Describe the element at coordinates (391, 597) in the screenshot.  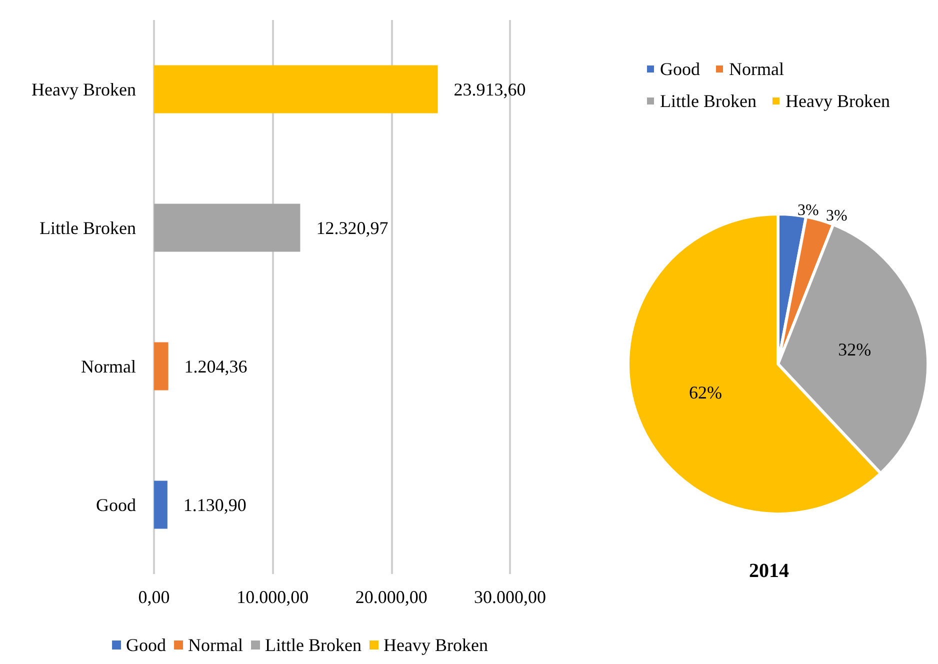
I see `x-tick-label: 20.000,00` at that location.